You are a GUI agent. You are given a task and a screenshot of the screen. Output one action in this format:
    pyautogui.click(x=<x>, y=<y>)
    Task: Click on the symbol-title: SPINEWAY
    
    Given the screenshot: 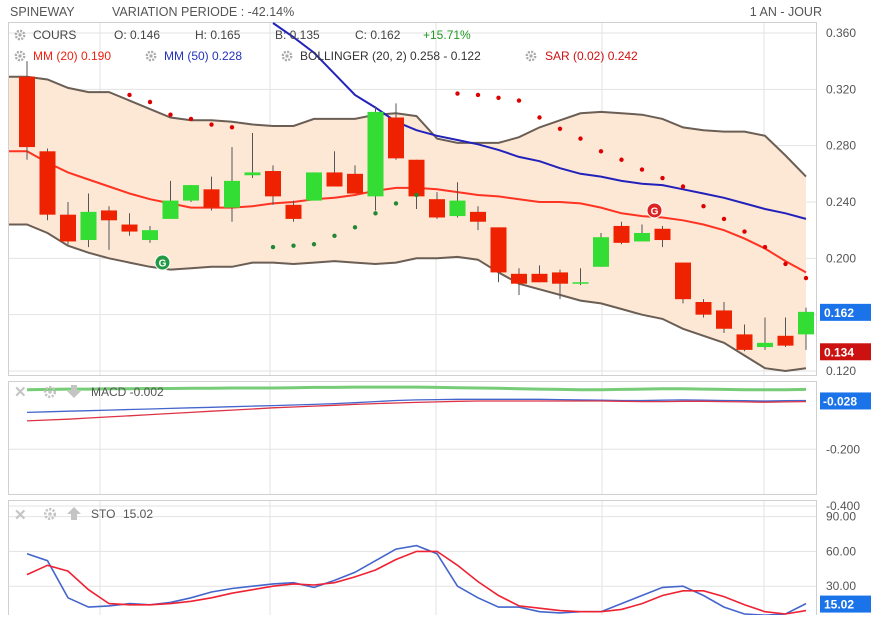 What is the action you would take?
    pyautogui.click(x=42, y=12)
    